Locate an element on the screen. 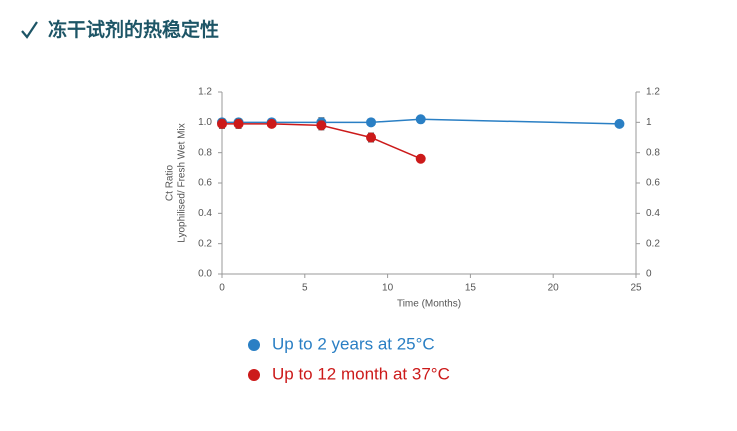 The width and height of the screenshot is (737, 431). y2-tick-label: 1.2 is located at coordinates (653, 92).